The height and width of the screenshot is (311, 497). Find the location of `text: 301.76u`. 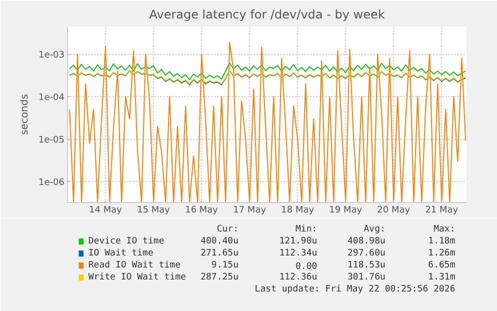

text: 301.76u is located at coordinates (366, 277).